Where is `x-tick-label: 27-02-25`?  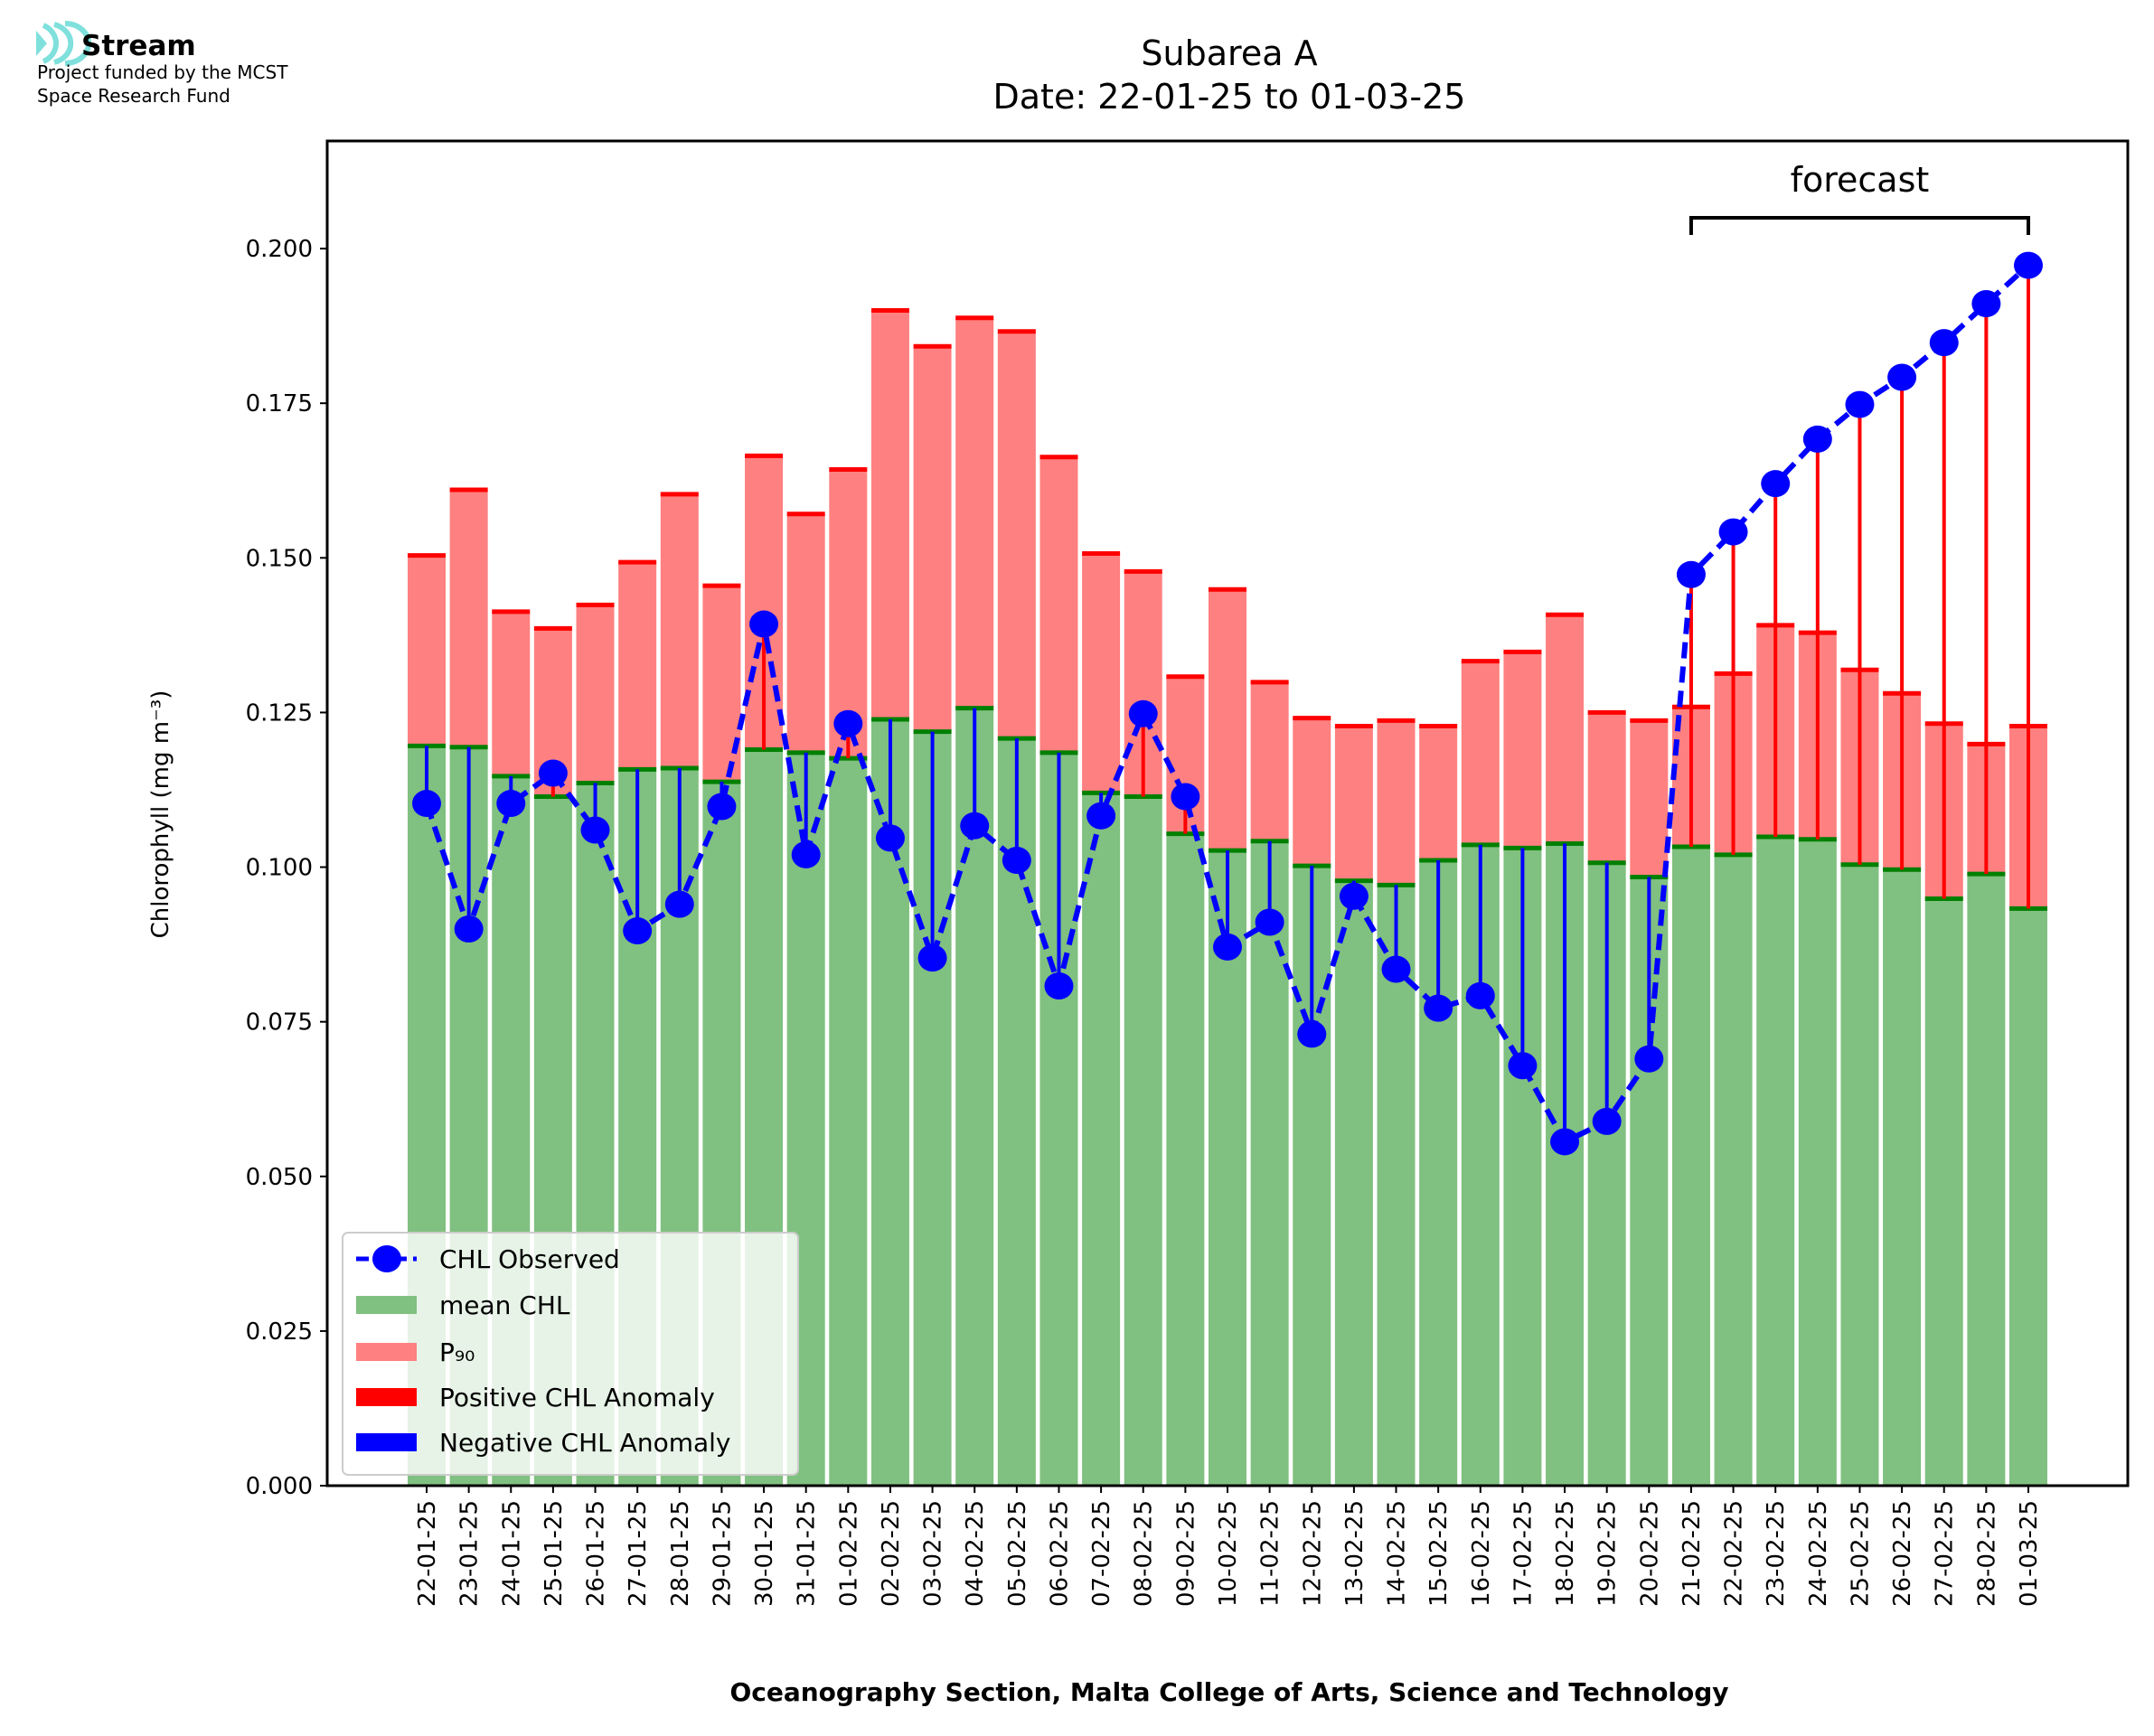
x-tick-label: 27-02-25 is located at coordinates (1945, 1554).